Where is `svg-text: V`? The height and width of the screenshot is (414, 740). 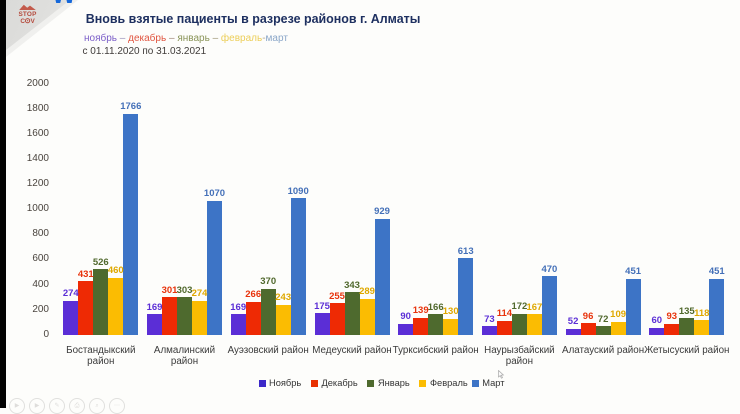 svg-text: V is located at coordinates (32, 21).